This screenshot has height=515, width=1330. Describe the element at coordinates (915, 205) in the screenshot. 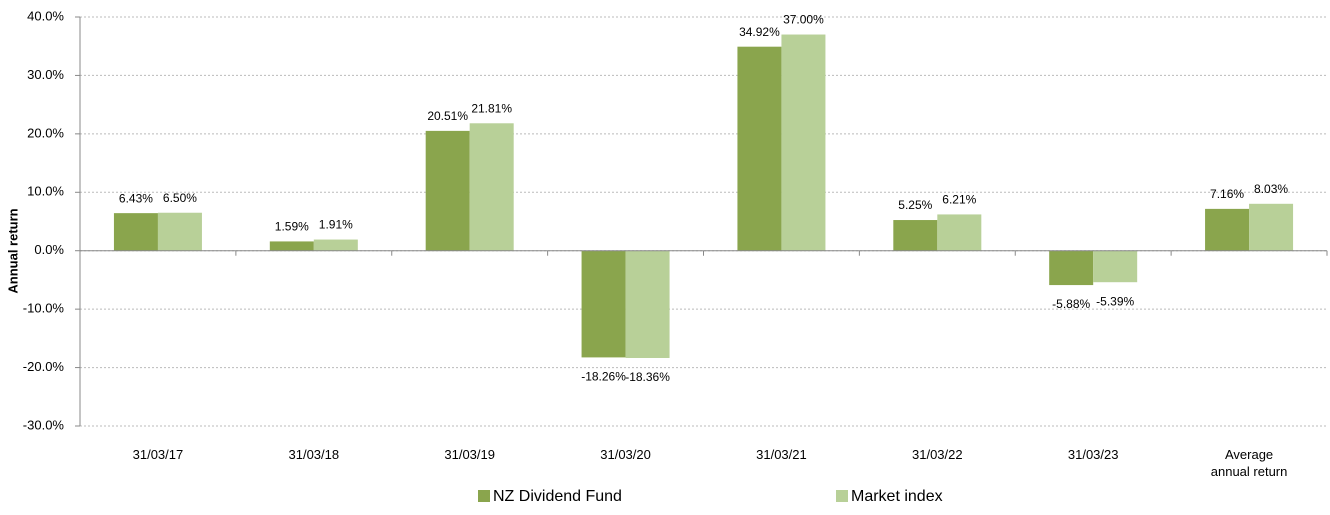

I see `data-label: 5.25%` at that location.